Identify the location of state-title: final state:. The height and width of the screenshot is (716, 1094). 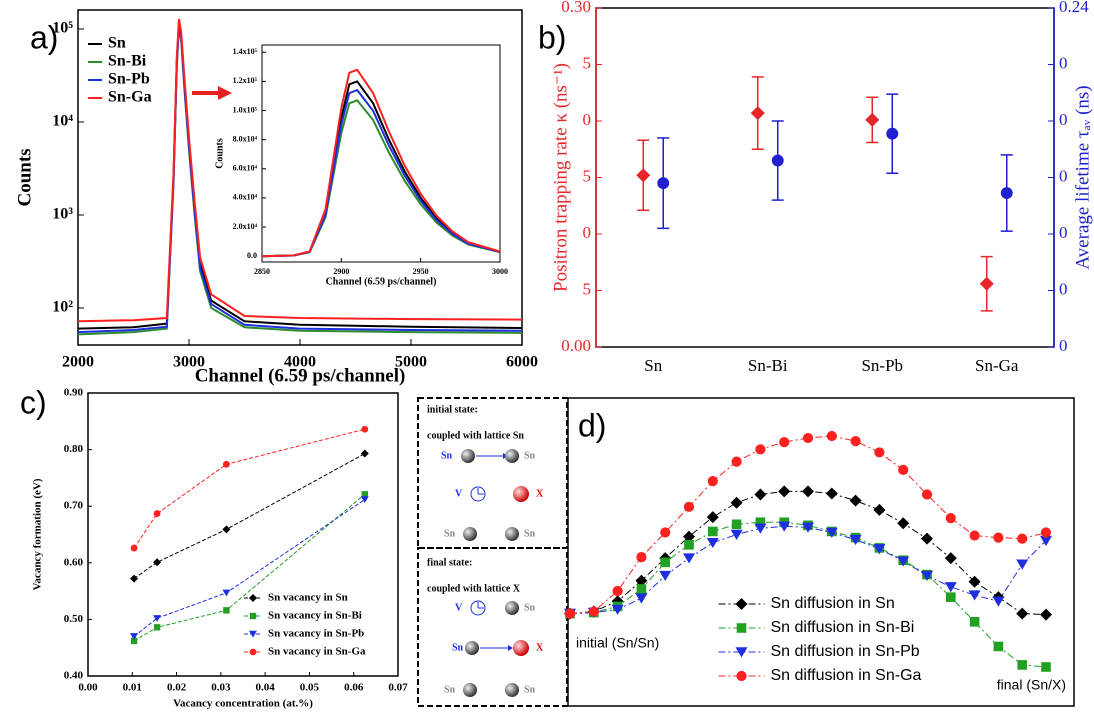
(449, 562).